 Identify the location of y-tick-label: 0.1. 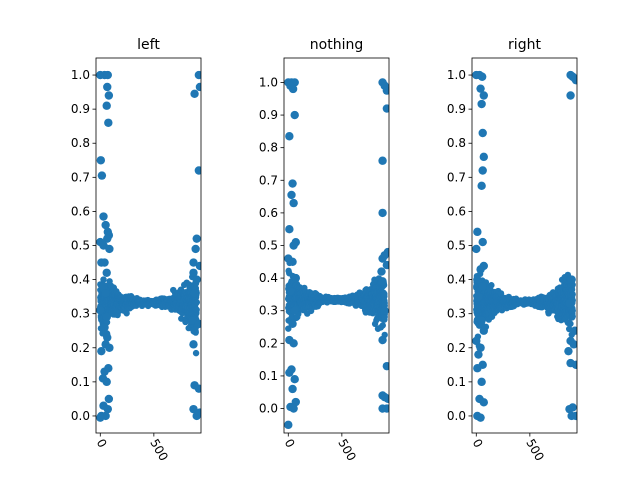
(268, 376).